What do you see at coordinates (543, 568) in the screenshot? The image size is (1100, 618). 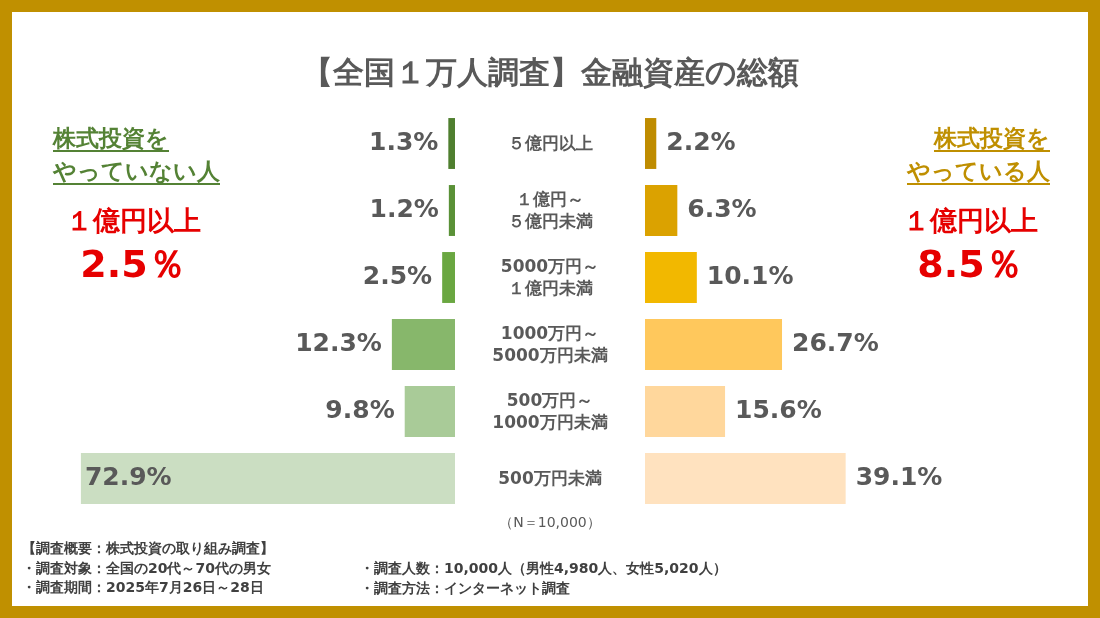 I see `text: ・調査人数：10,000人（男性4,980人、女性5,020人）` at bounding box center [543, 568].